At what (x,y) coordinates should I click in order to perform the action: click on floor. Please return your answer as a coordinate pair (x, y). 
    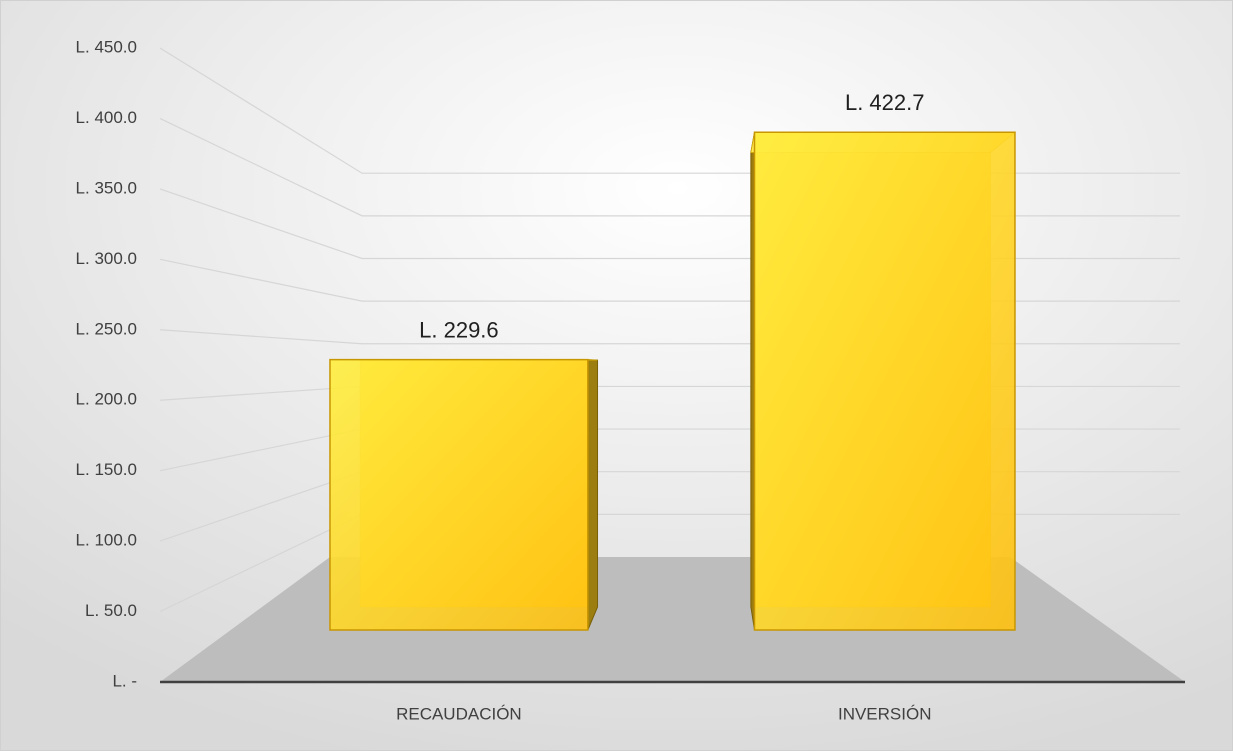
    Looking at the image, I should click on (672, 619).